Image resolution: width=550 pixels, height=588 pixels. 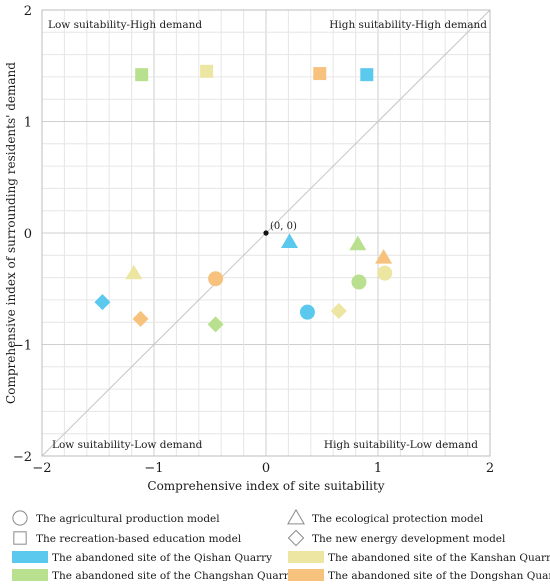 I want to click on legend-item-model: The ecological protection model, so click(x=385, y=516).